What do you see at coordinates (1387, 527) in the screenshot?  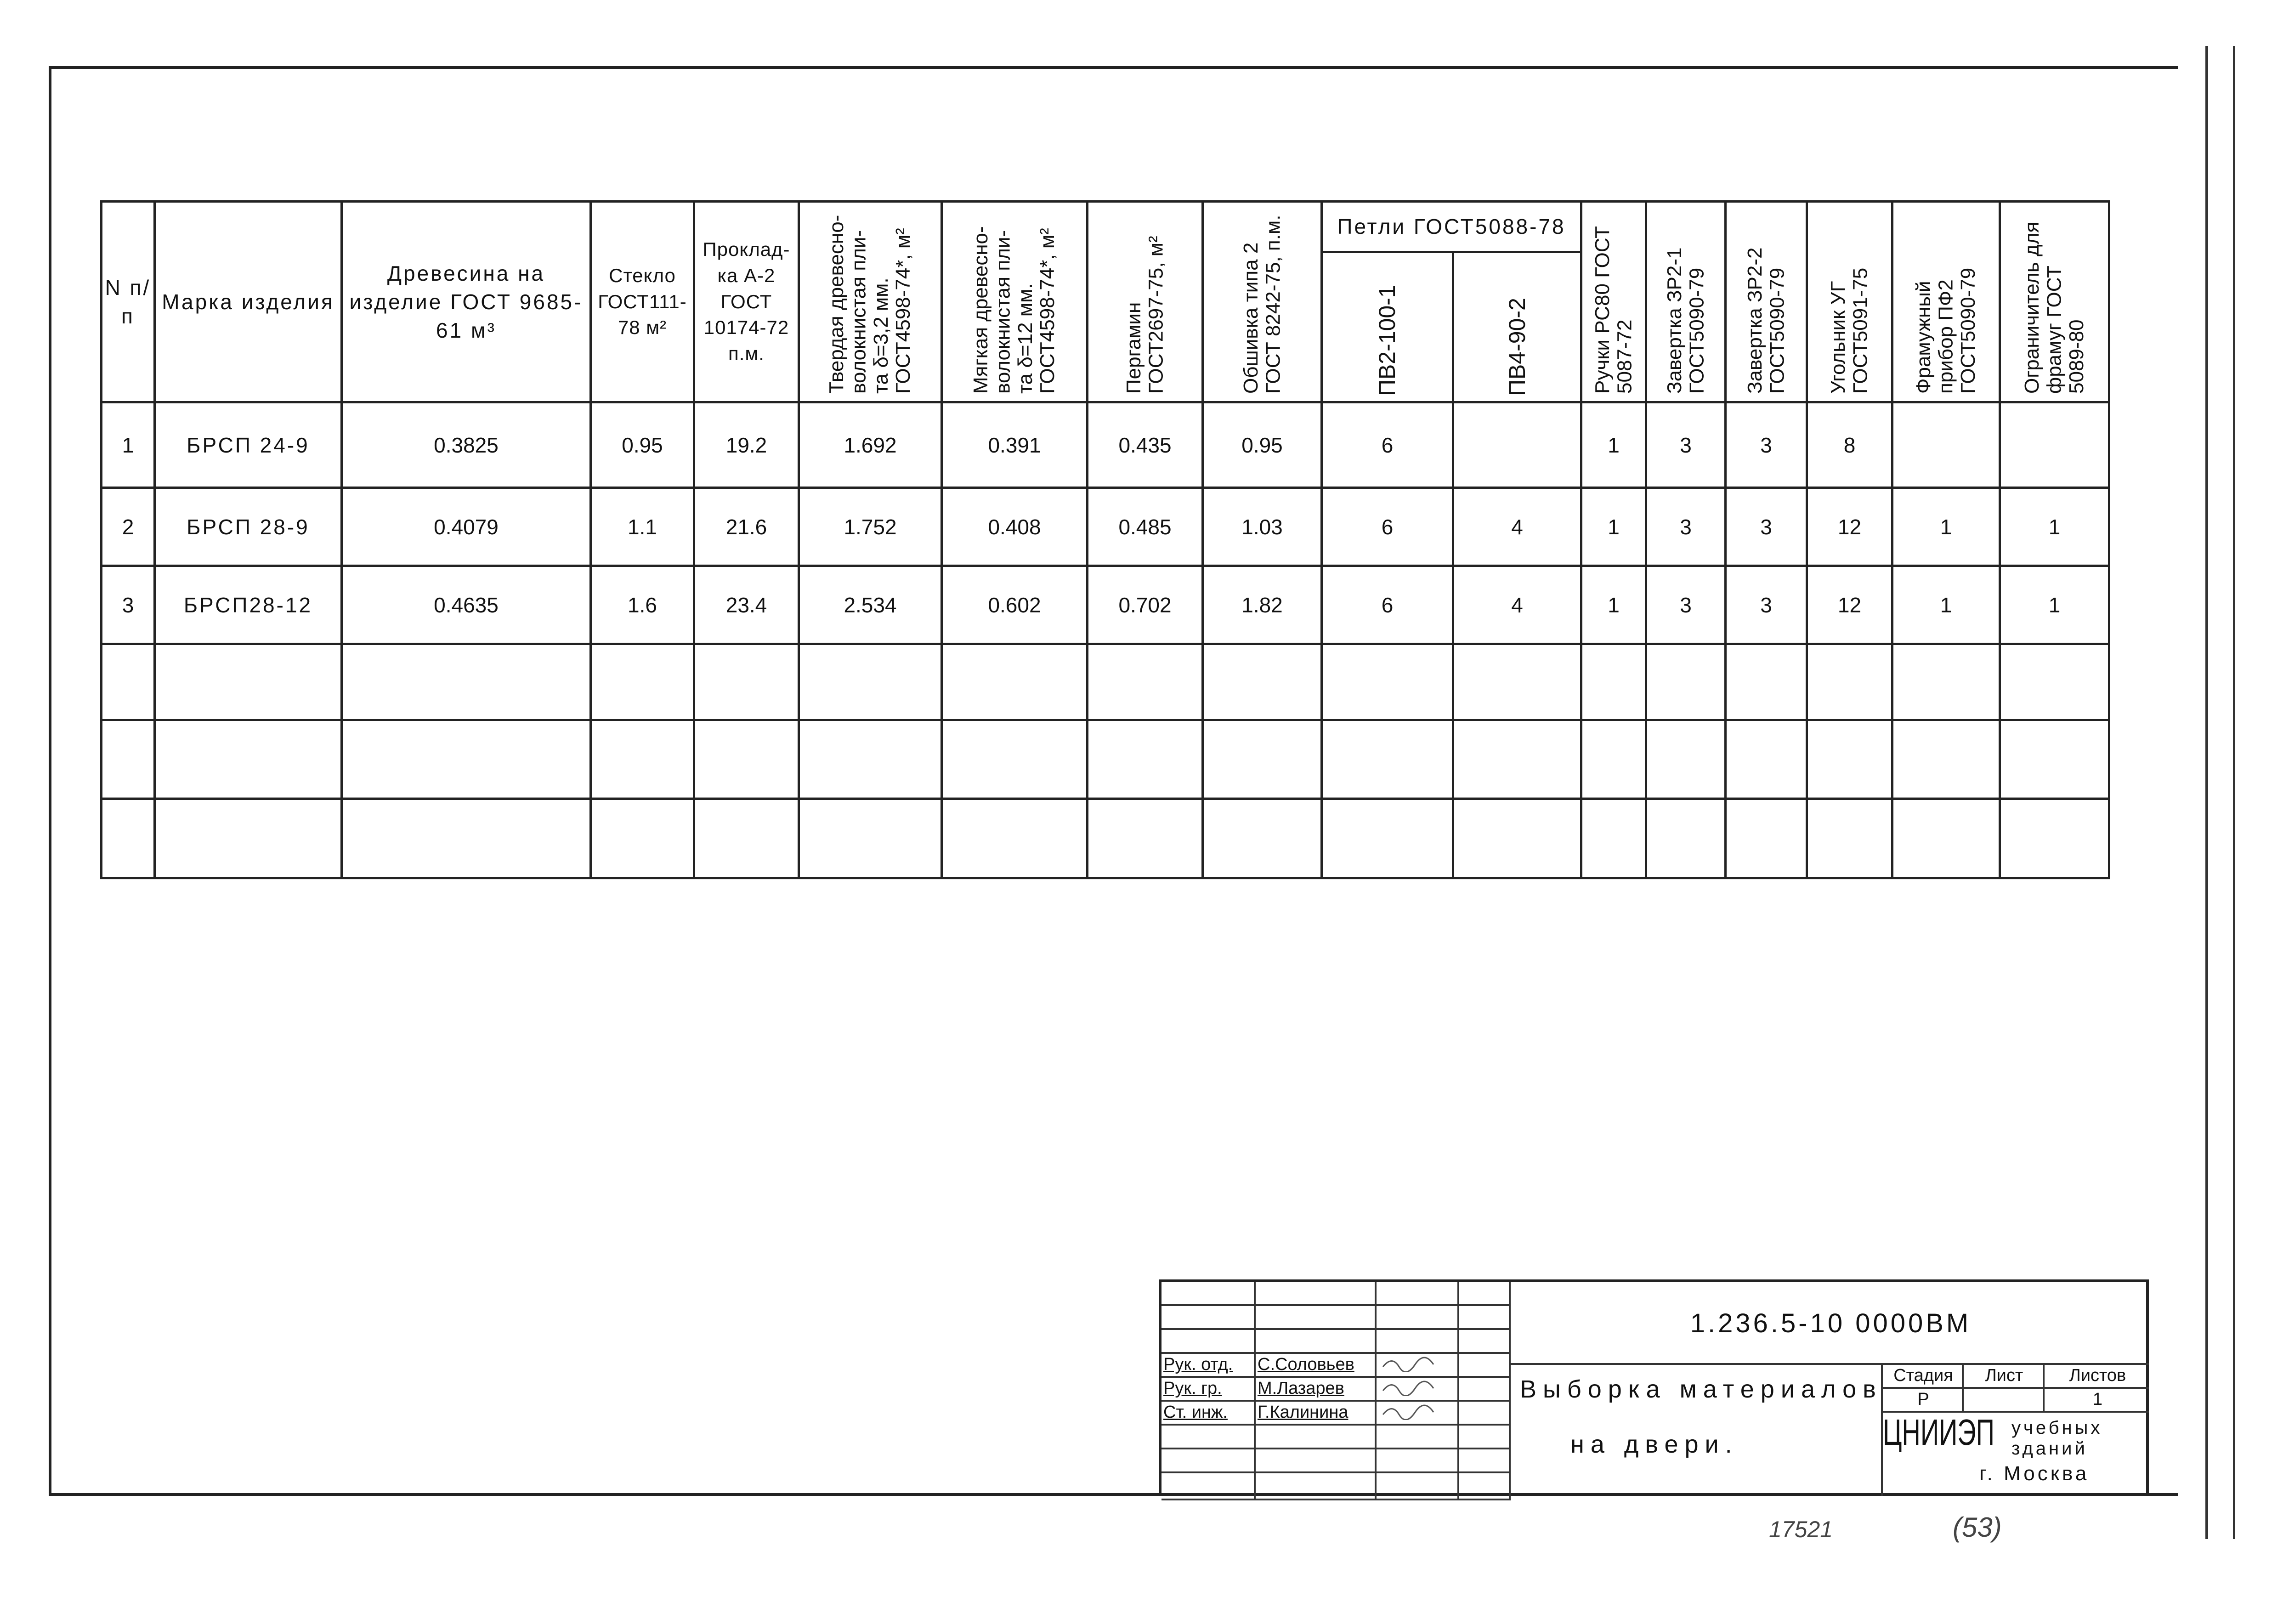 I see `table-cell: 6` at bounding box center [1387, 527].